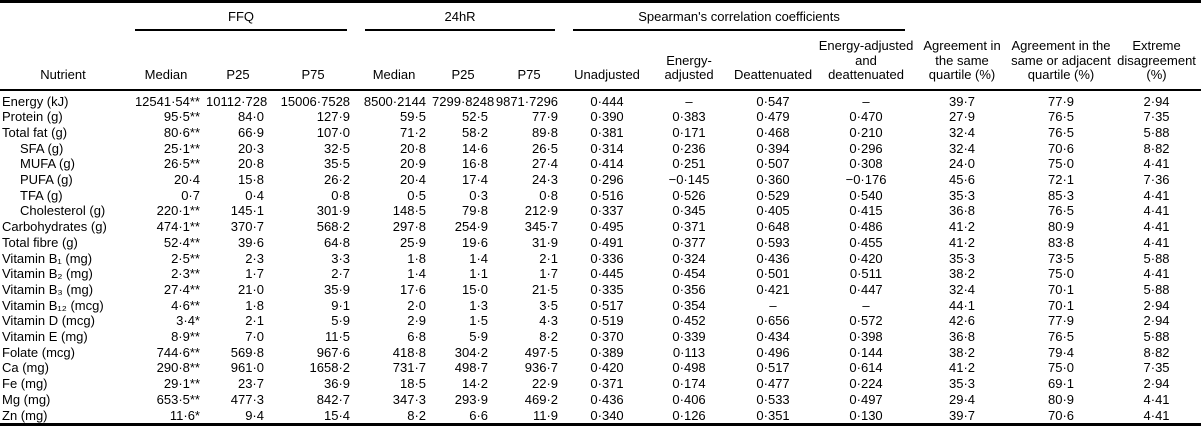 This screenshot has width=1201, height=436. I want to click on value-cell: 17·6, so click(413, 289).